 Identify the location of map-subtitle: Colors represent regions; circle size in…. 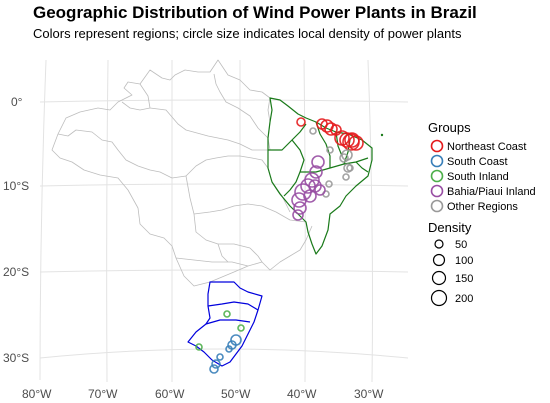
(247, 33).